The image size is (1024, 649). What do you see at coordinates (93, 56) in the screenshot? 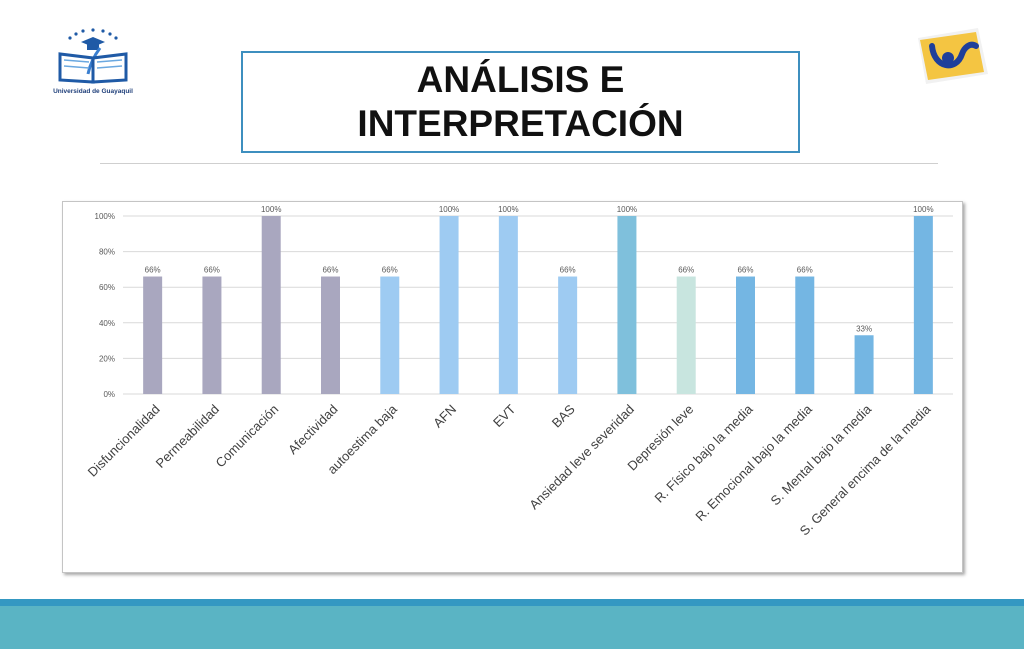
I see `book-quill-icon` at bounding box center [93, 56].